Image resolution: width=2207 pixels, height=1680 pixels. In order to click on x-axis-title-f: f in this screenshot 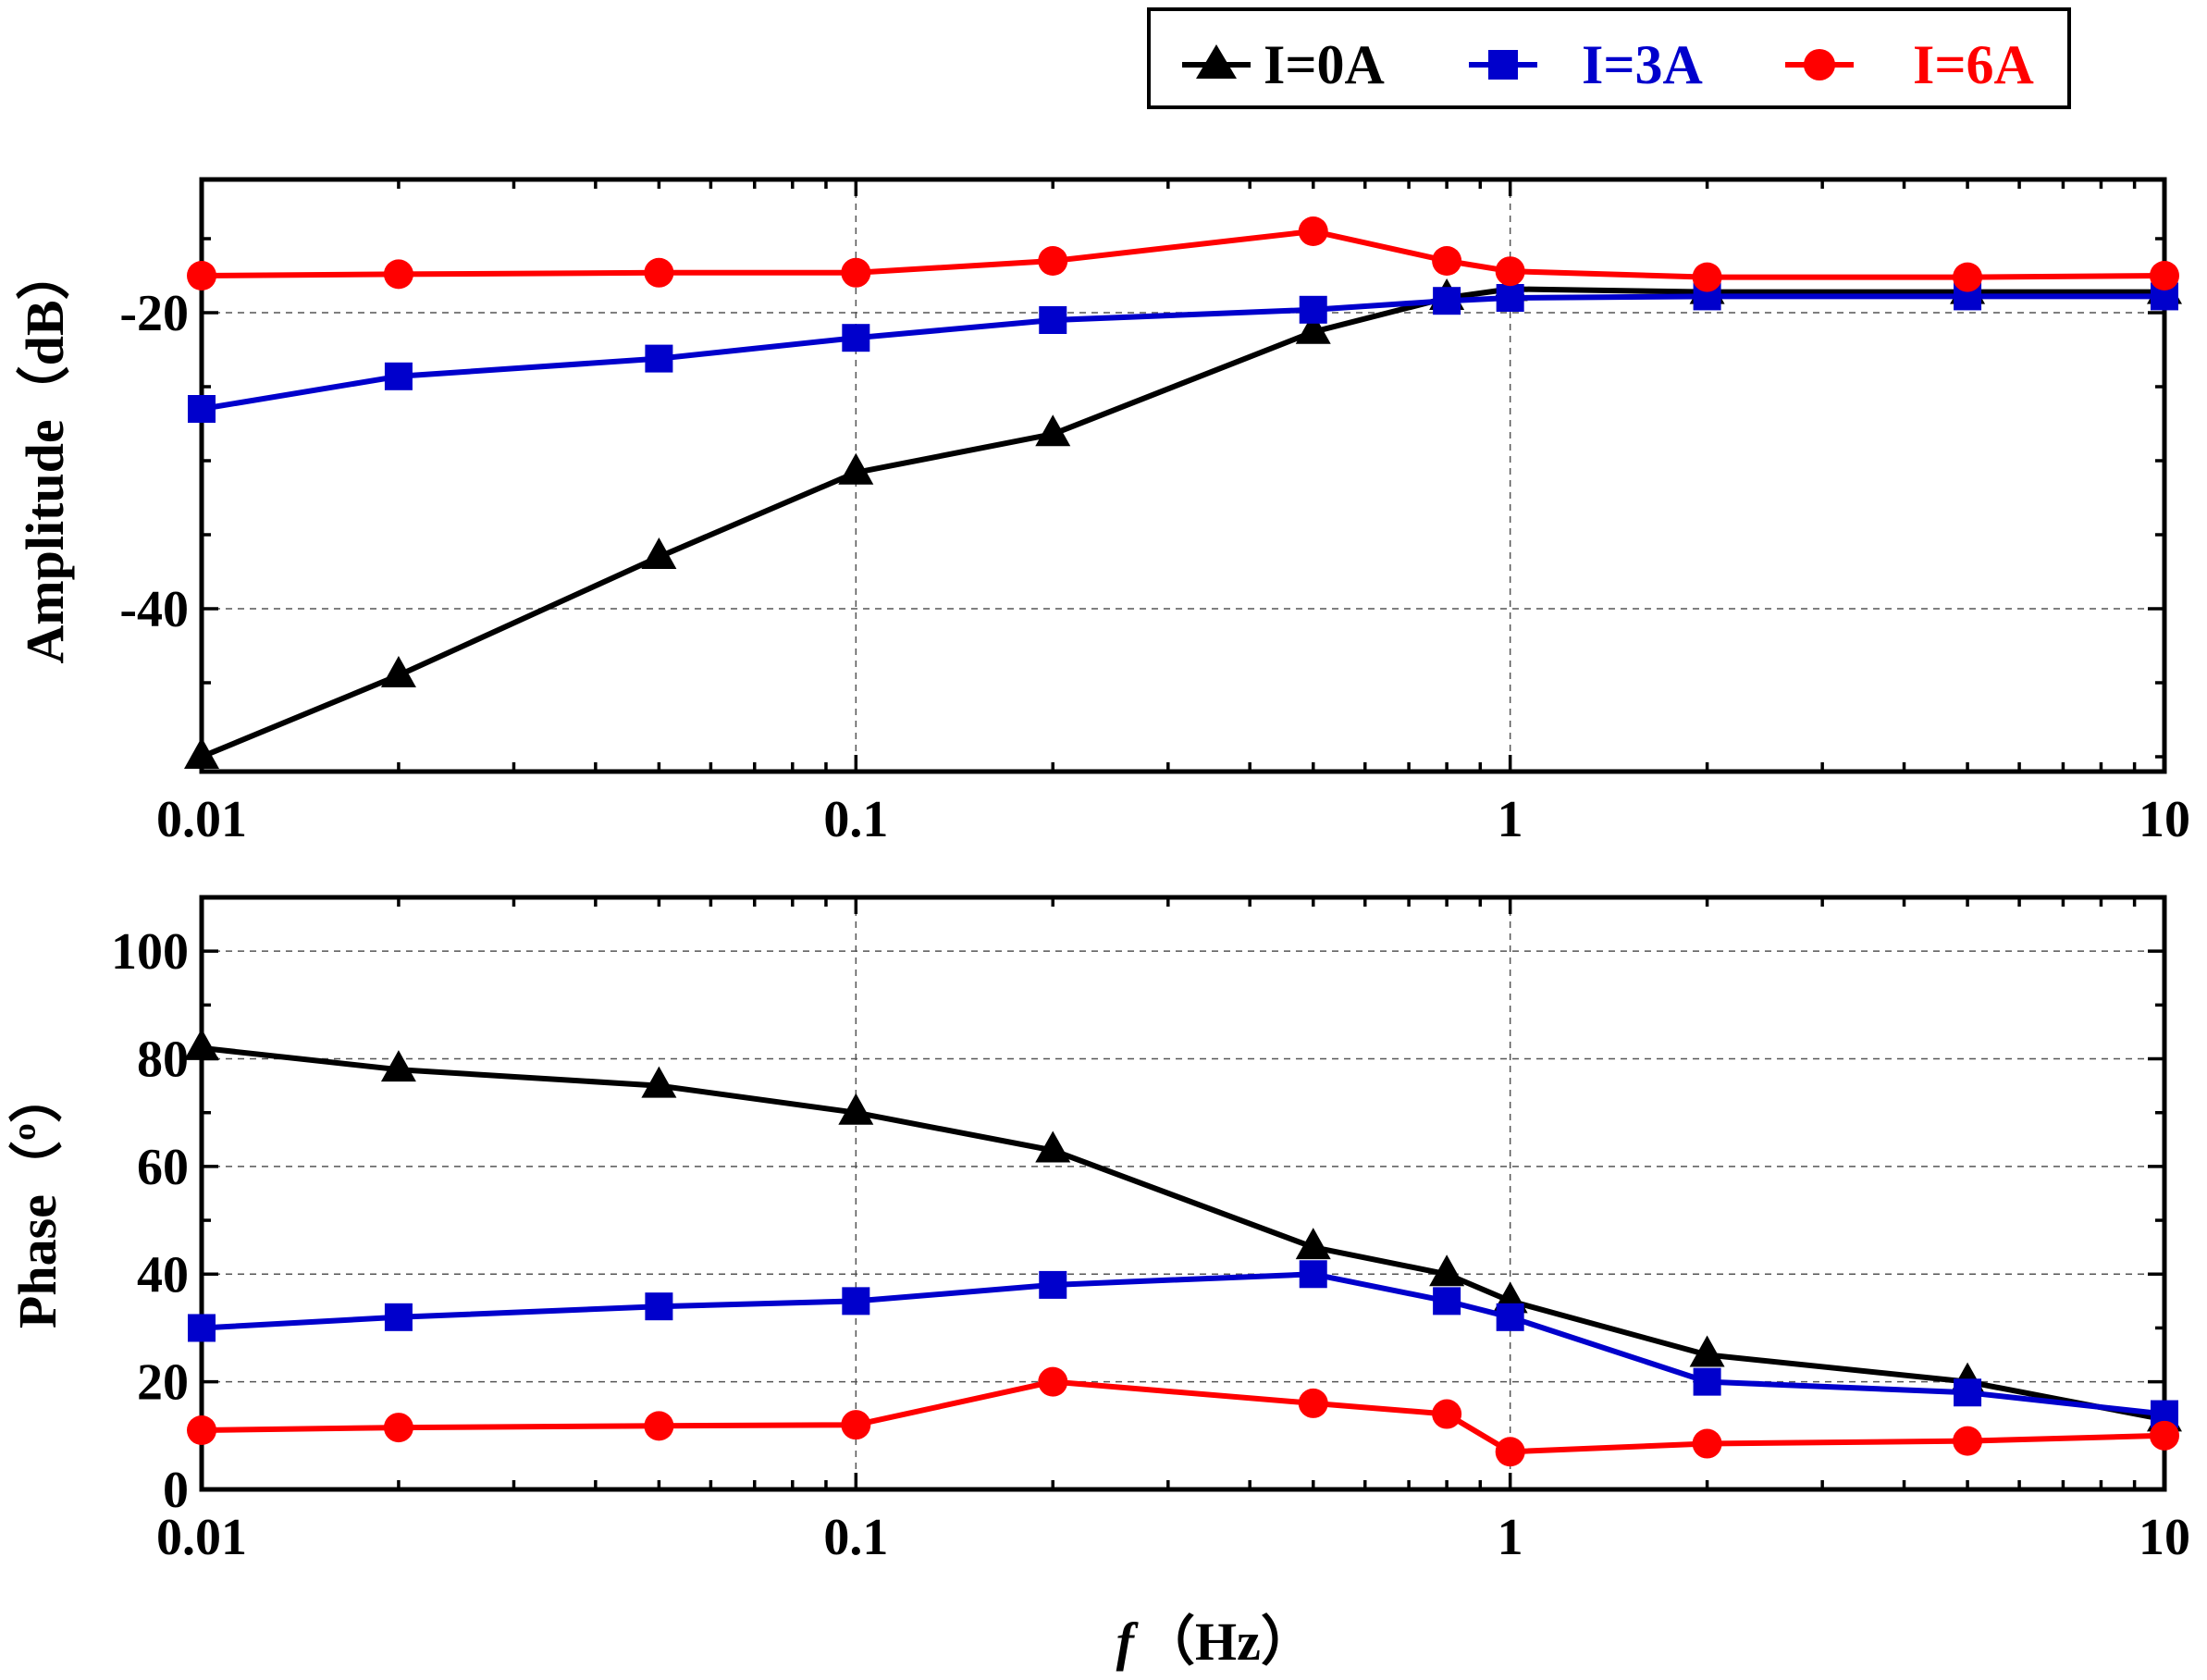, I will do `click(1128, 1642)`.